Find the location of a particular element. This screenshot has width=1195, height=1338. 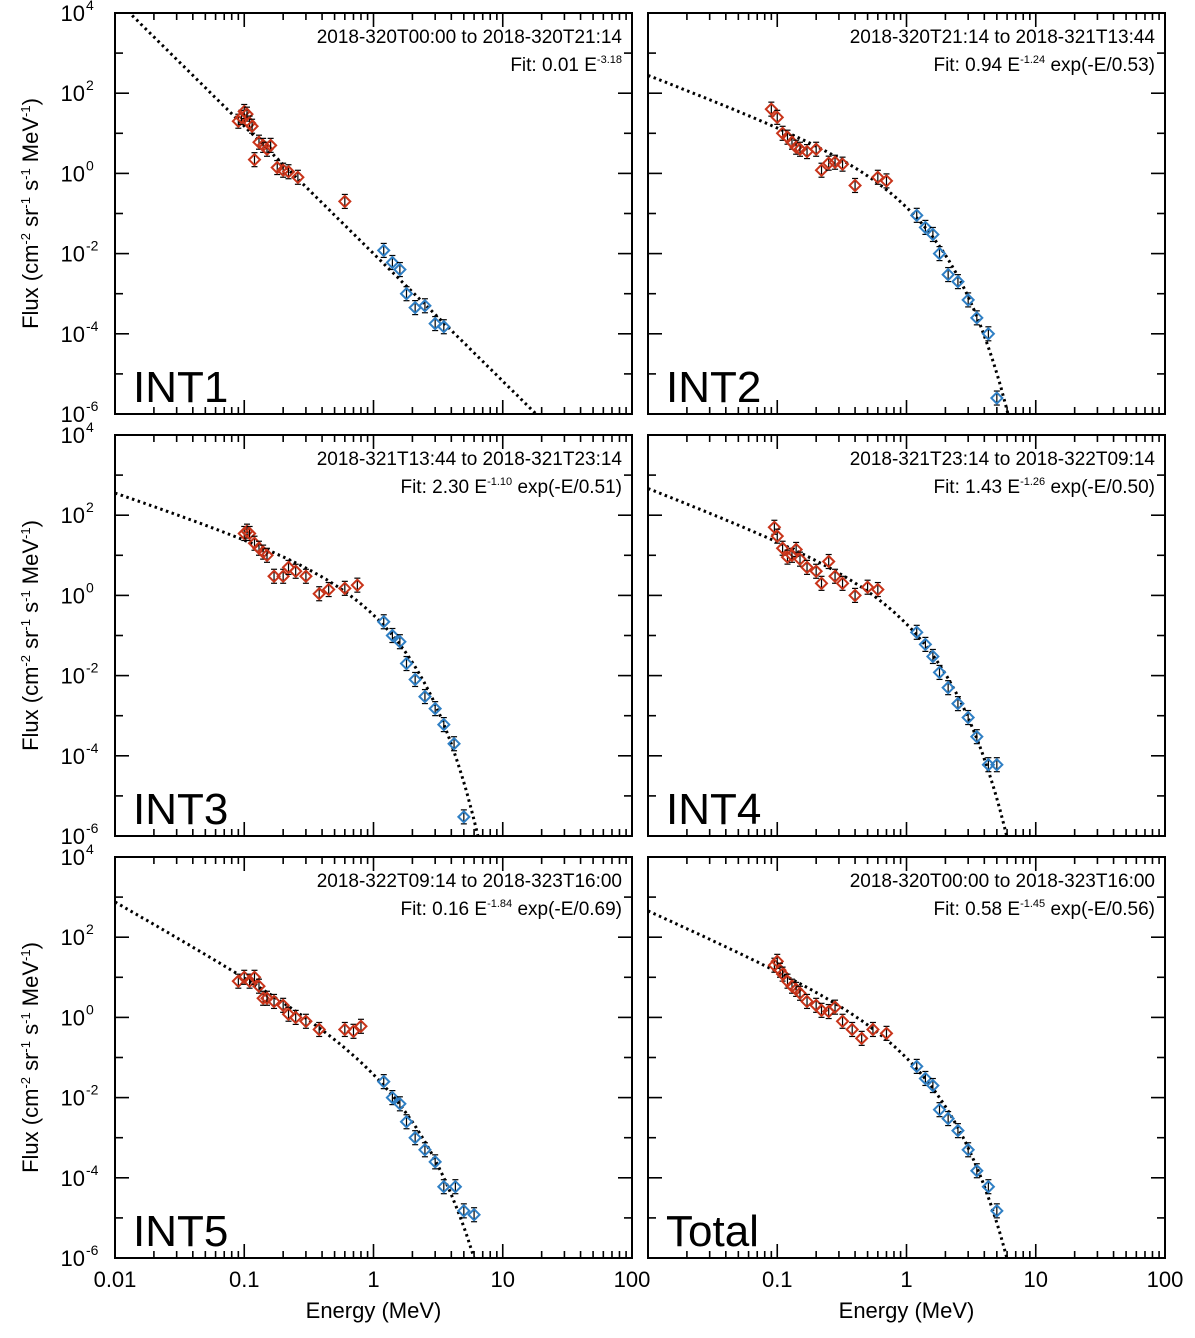

fit-label: Fit: 1.43 E-1.26 exp(-E/0.50) is located at coordinates (1044, 487).